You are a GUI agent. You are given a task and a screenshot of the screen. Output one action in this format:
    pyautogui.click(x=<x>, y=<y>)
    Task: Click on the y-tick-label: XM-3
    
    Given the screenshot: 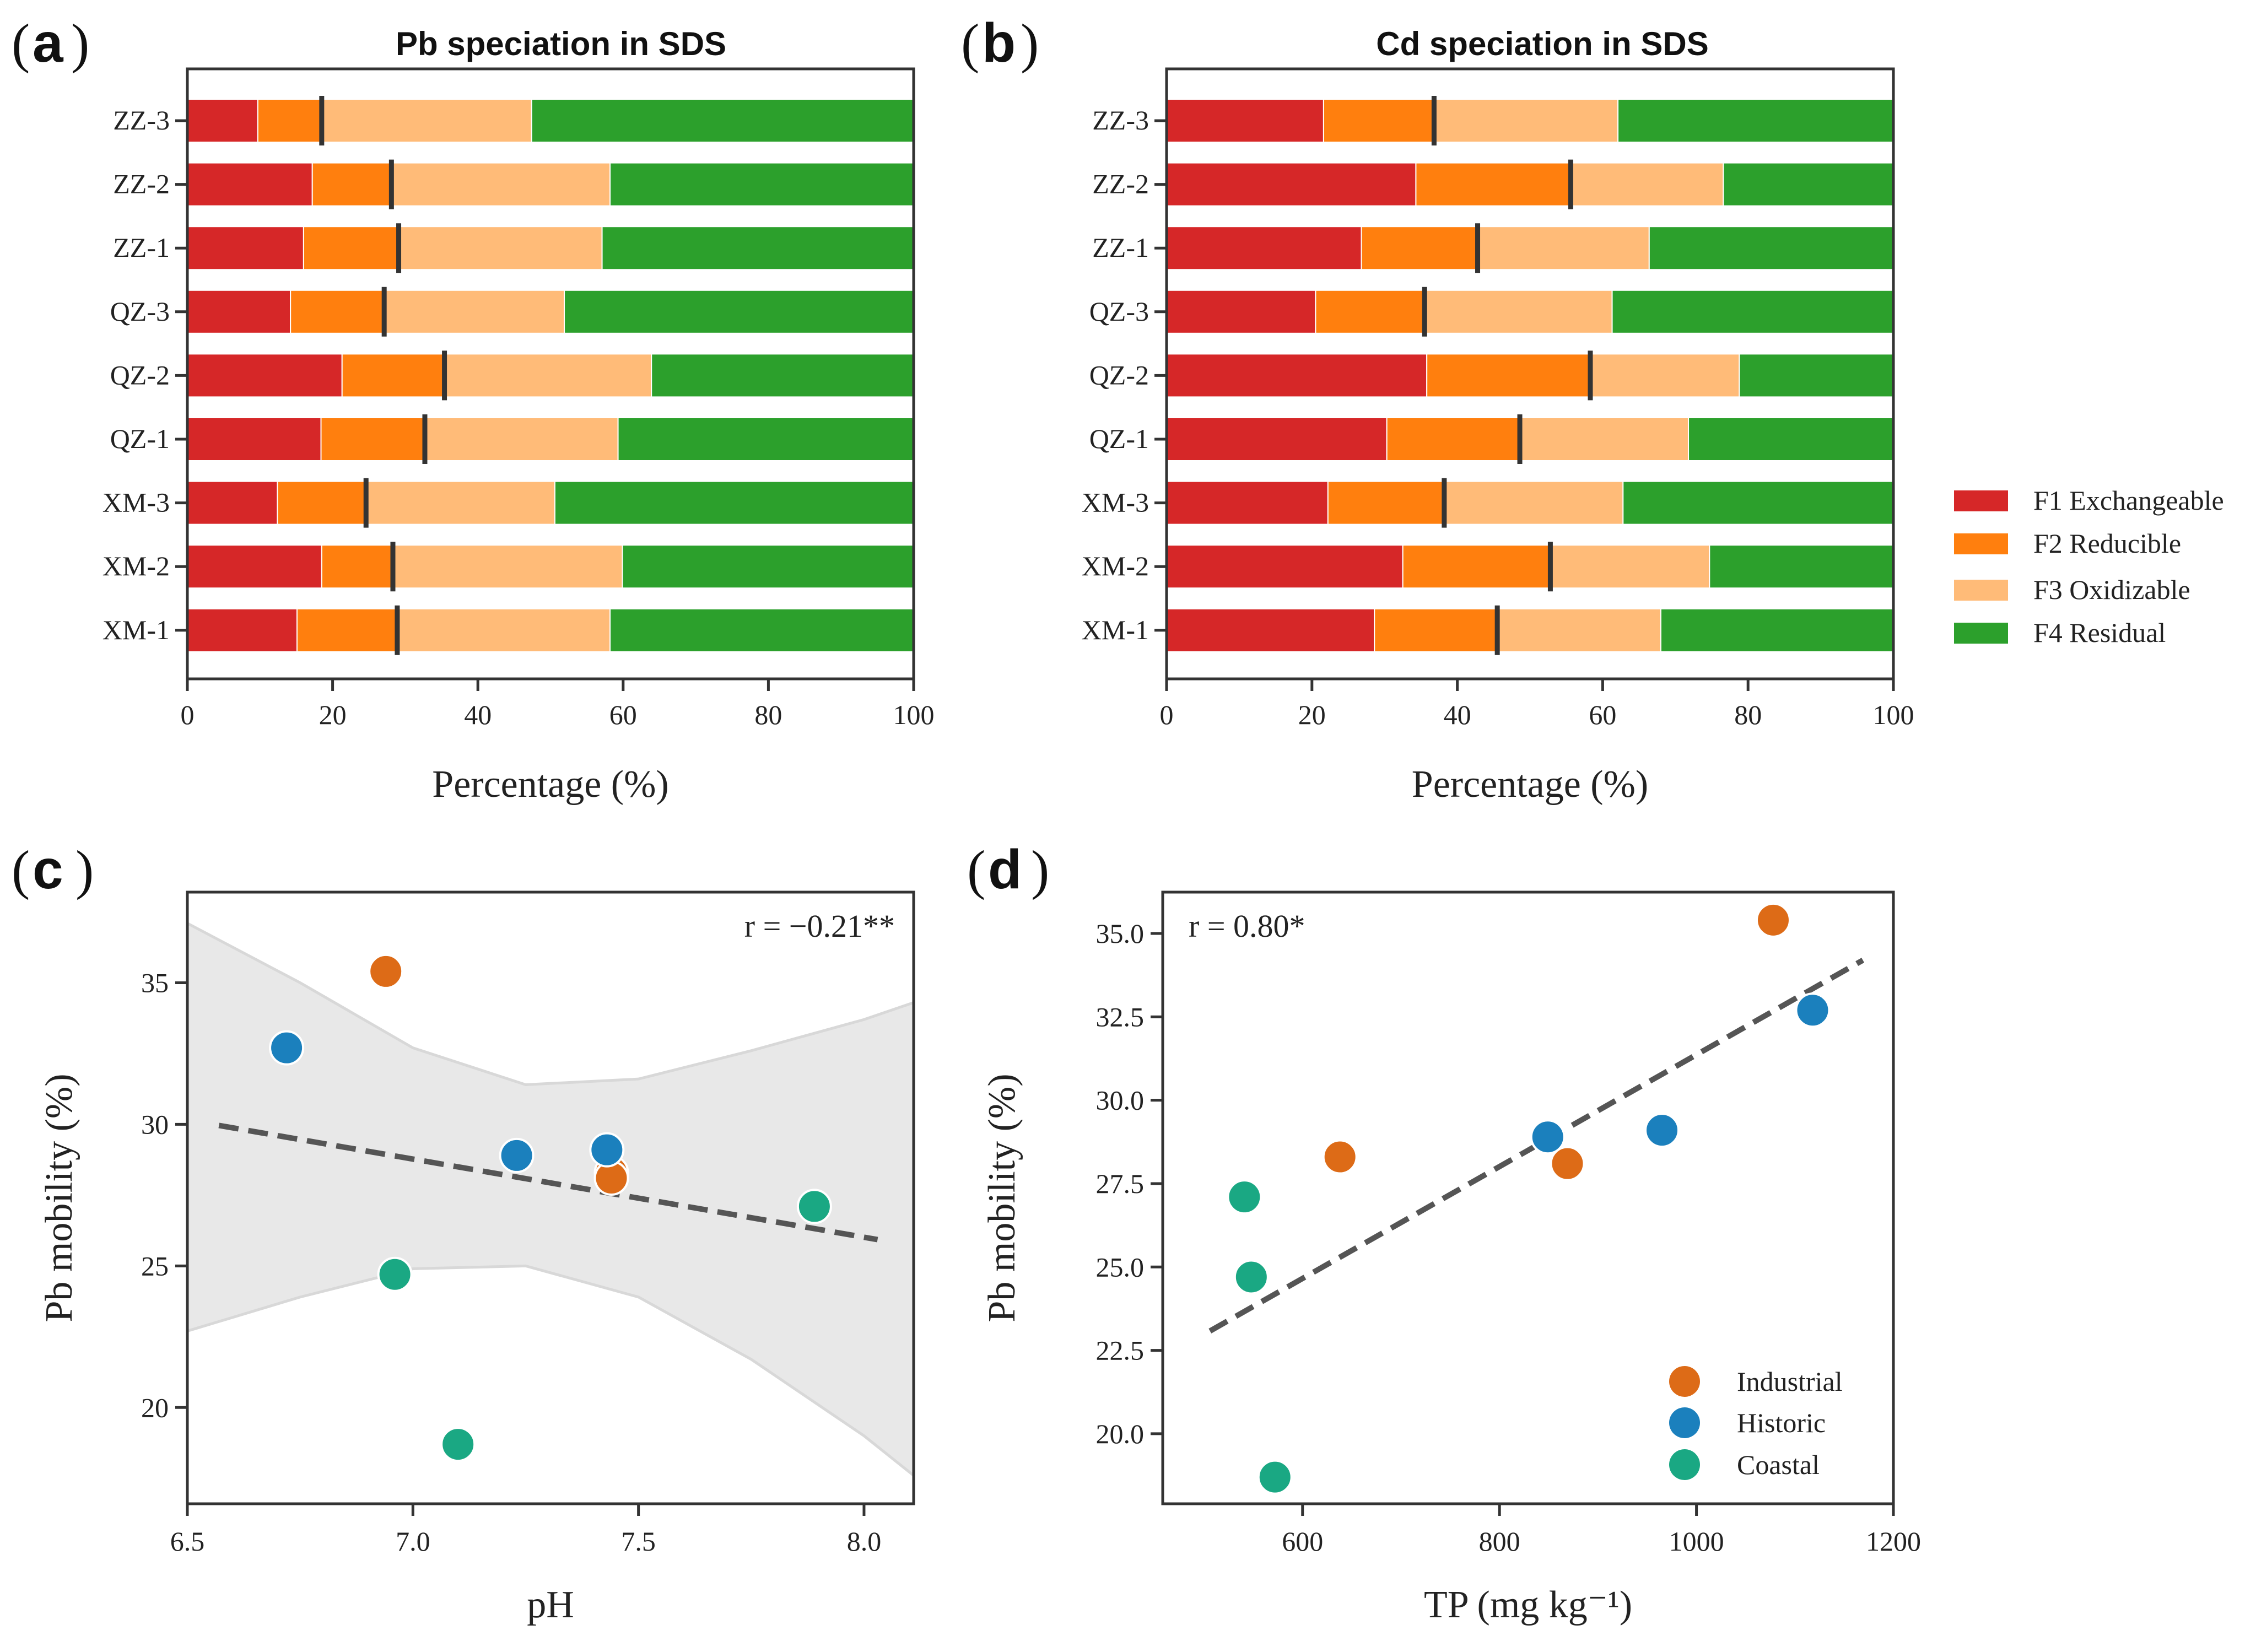 What is the action you would take?
    pyautogui.click(x=136, y=502)
    